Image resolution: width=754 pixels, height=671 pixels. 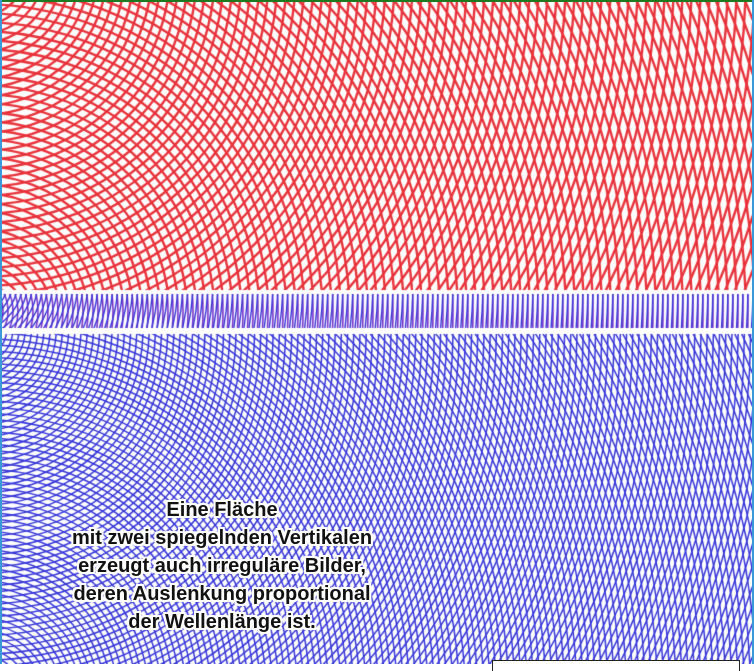 What do you see at coordinates (377, 1) in the screenshot?
I see `top-border` at bounding box center [377, 1].